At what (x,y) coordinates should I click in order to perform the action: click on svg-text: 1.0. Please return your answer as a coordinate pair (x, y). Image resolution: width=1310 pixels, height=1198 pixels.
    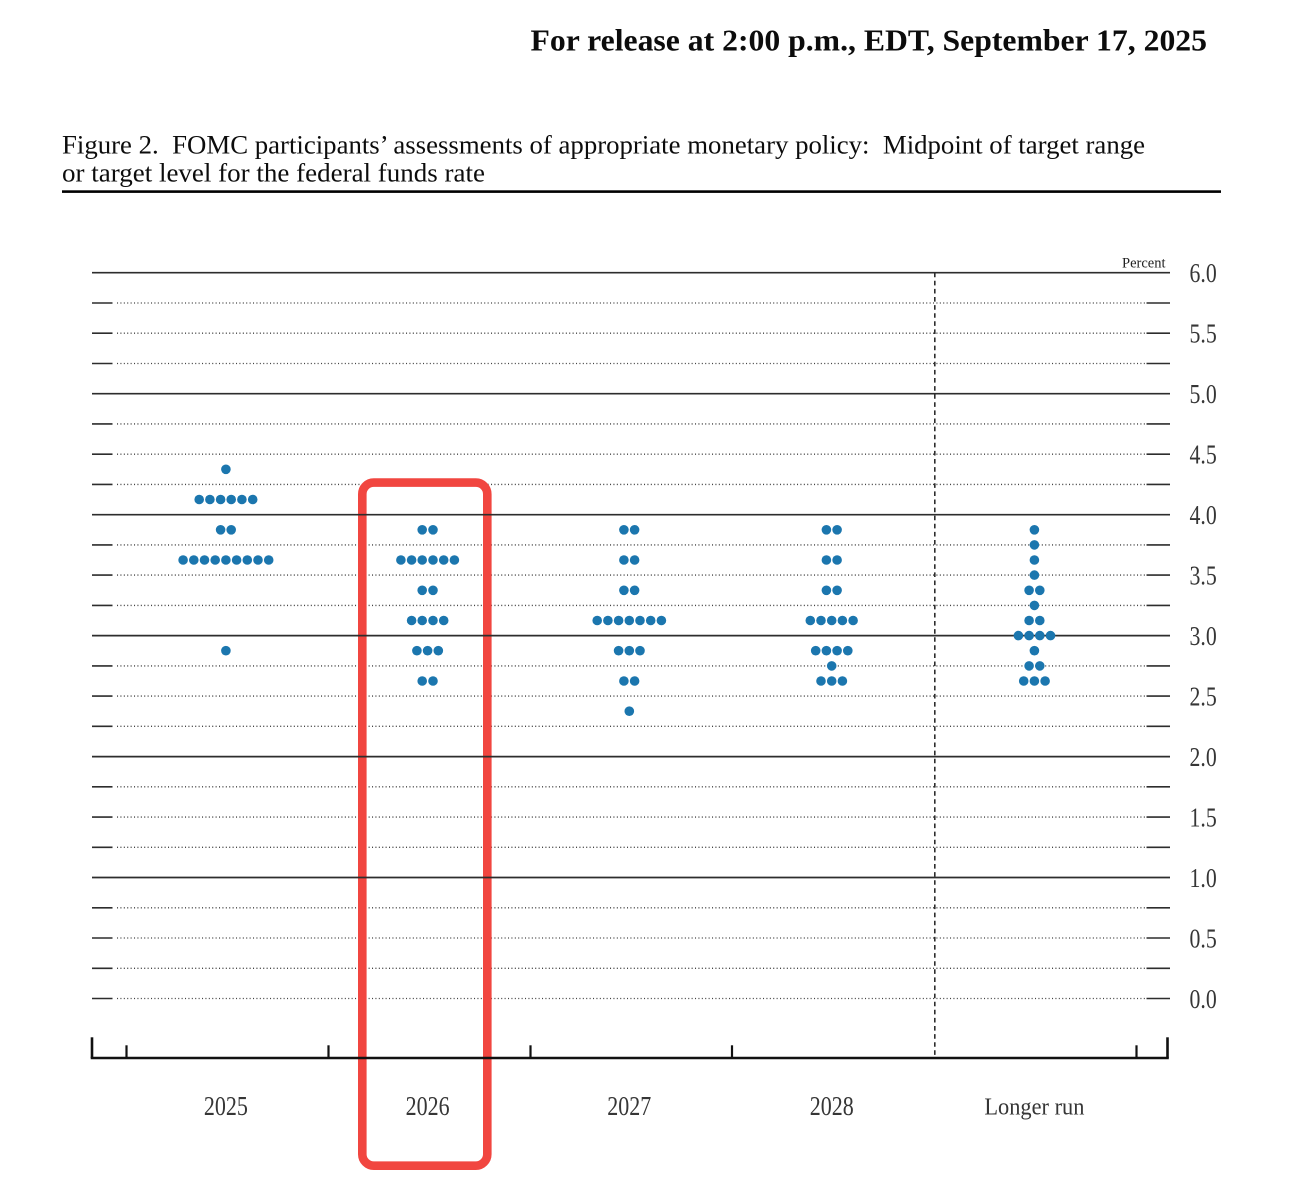
    Looking at the image, I should click on (1203, 878).